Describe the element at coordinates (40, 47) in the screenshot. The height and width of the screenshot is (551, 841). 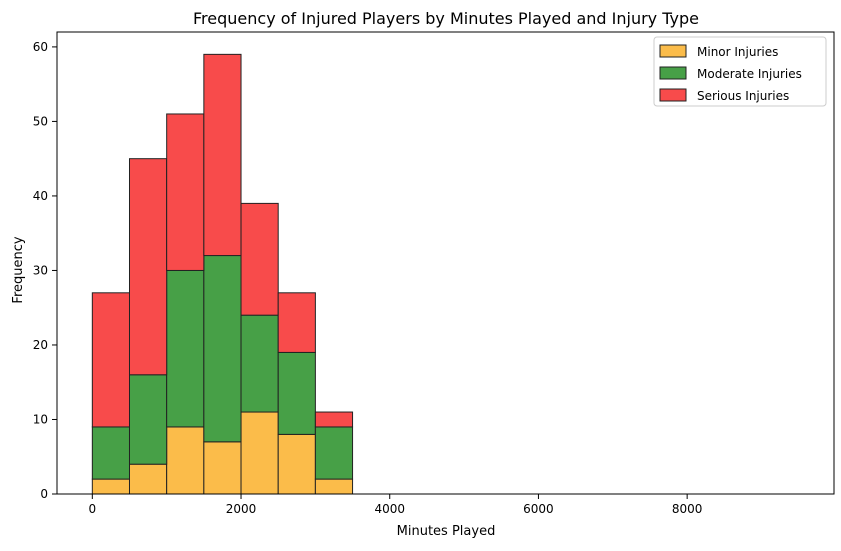
I see `y-tick-label: 60` at that location.